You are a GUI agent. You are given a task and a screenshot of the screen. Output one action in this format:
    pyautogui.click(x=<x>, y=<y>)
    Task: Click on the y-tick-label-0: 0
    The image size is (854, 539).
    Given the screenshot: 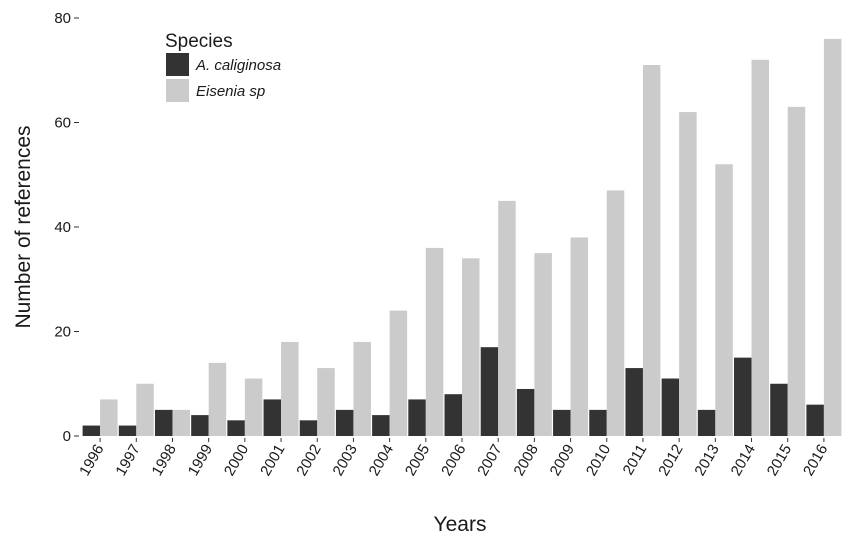 What is the action you would take?
    pyautogui.click(x=67, y=436)
    